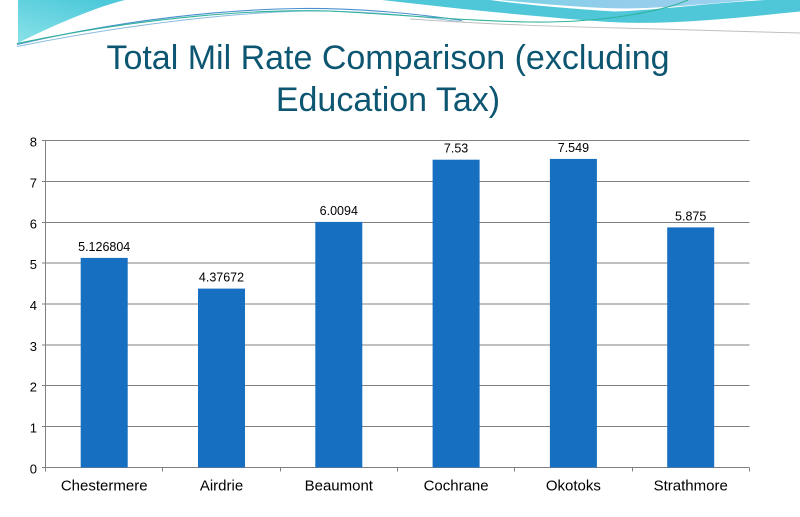 Image resolution: width=800 pixels, height=517 pixels. What do you see at coordinates (33, 264) in the screenshot?
I see `svg-text: 5` at bounding box center [33, 264].